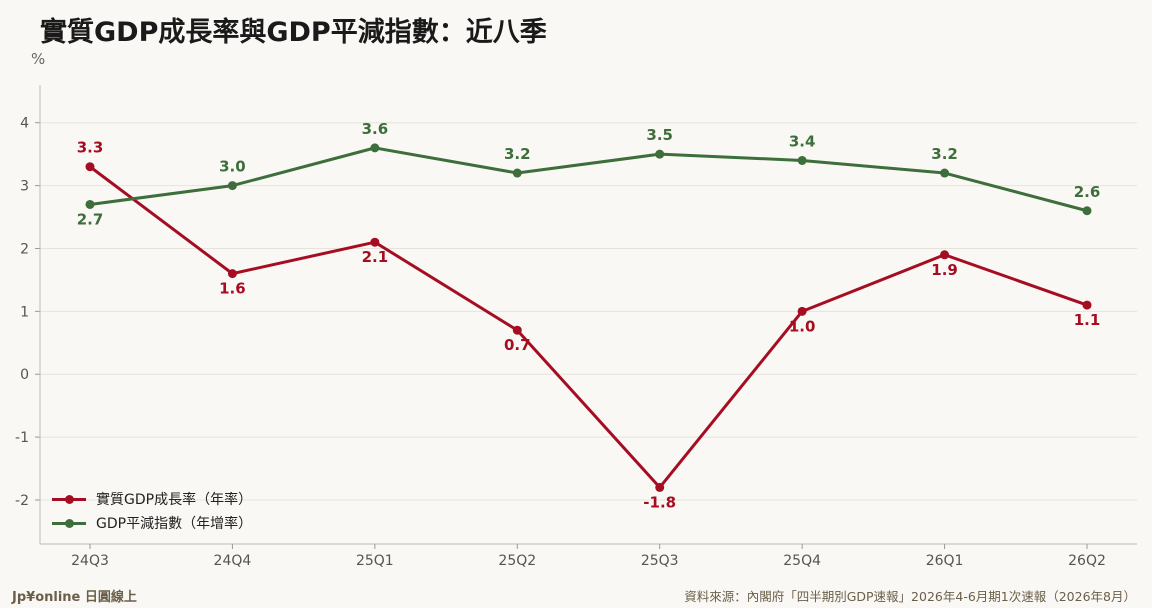 This screenshot has height=608, width=1152. What do you see at coordinates (232, 167) in the screenshot?
I see `data-label: 3.0` at bounding box center [232, 167].